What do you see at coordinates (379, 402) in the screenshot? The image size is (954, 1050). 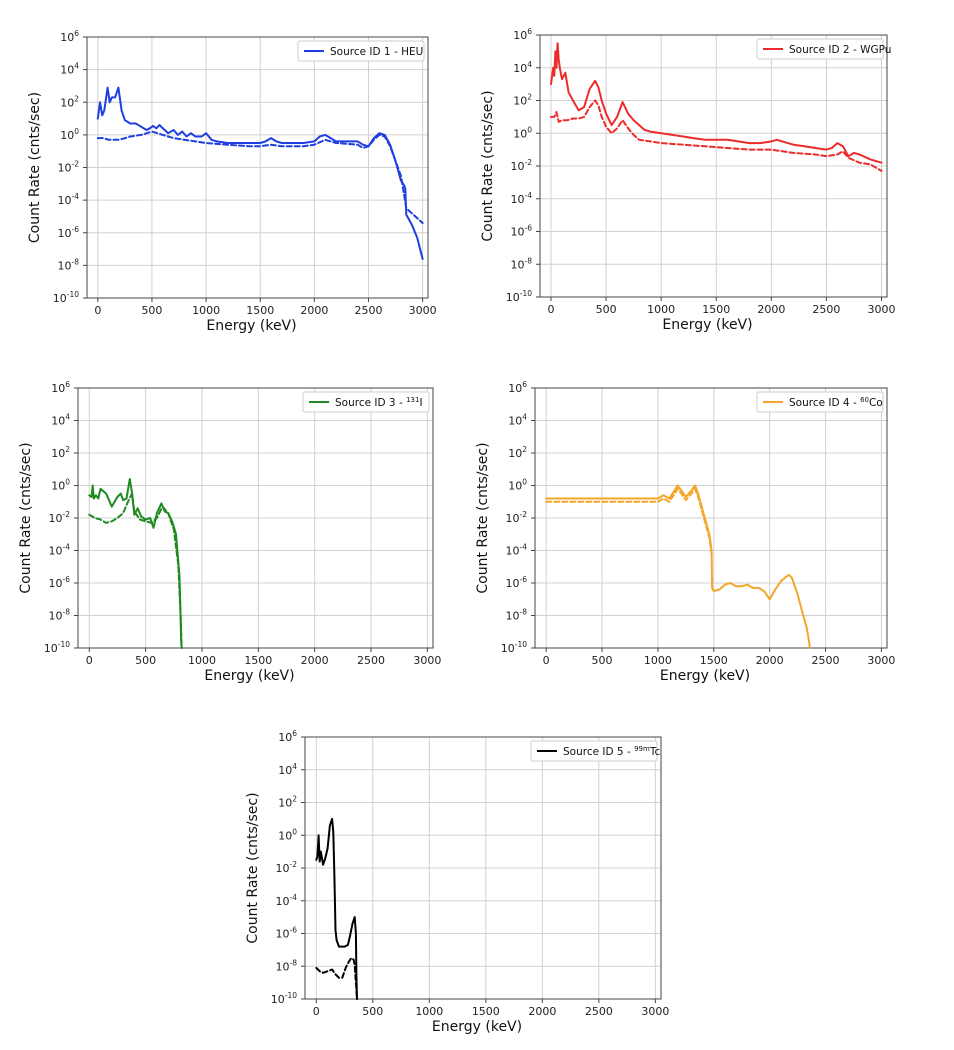 I see `legend-label: Source ID 3 - 131I` at bounding box center [379, 402].